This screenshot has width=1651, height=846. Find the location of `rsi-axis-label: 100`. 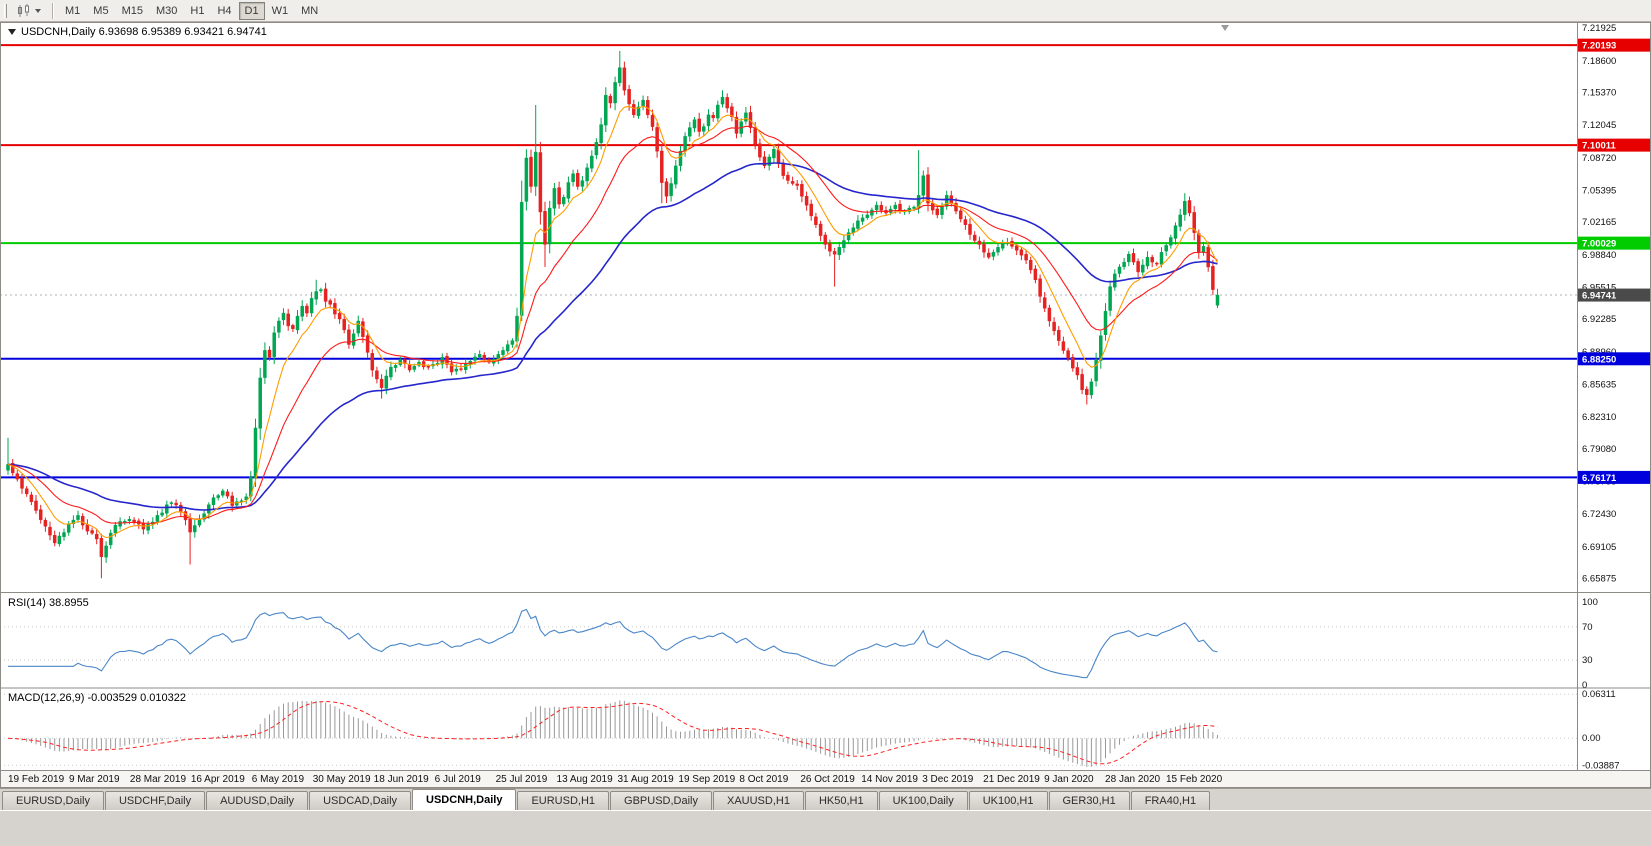

rsi-axis-label: 100 is located at coordinates (1590, 602).